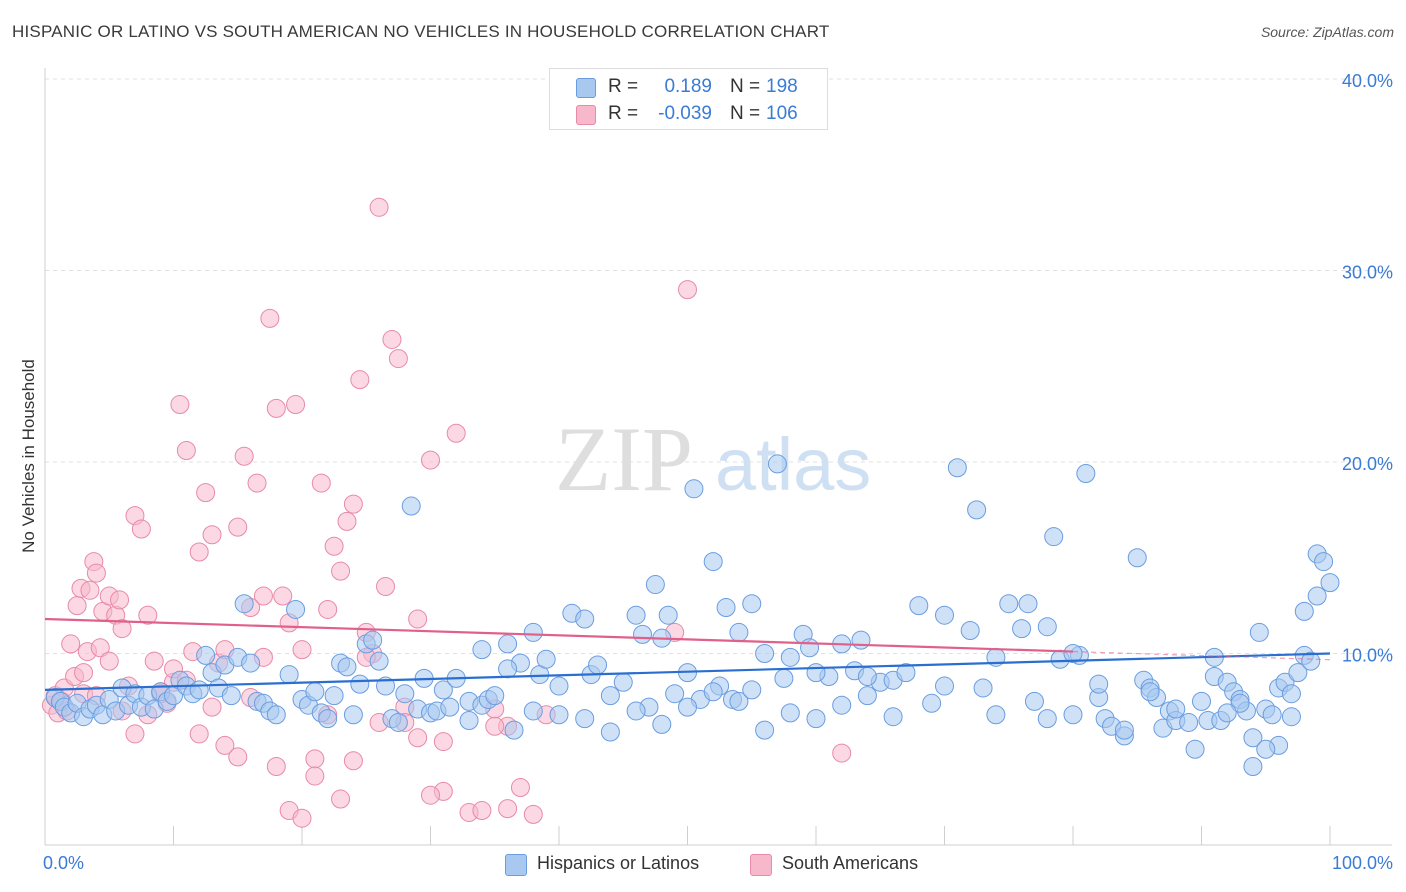  I want to click on legend-r-value: -0.039, so click(685, 113).